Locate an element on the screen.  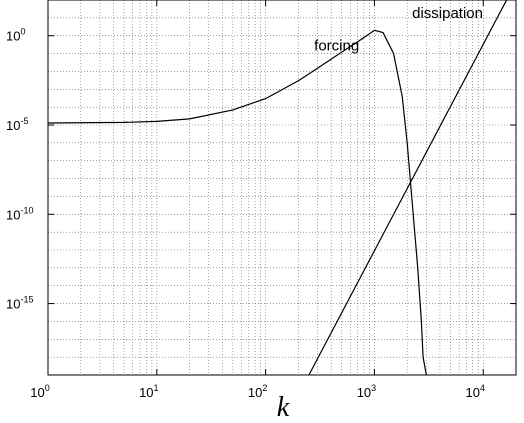
x-tick-label: 10² is located at coordinates (257, 391).